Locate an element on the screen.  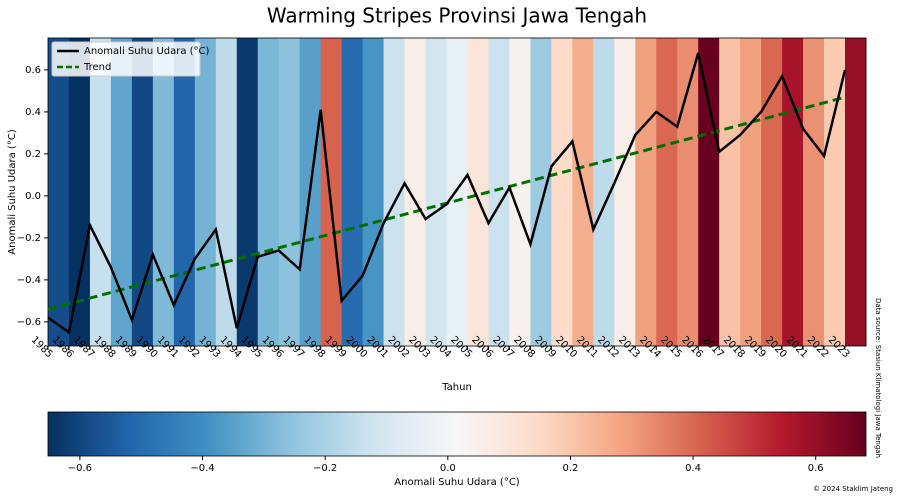
y-axis-label: Anomali Suhu Udara (°C) is located at coordinates (12, 192).